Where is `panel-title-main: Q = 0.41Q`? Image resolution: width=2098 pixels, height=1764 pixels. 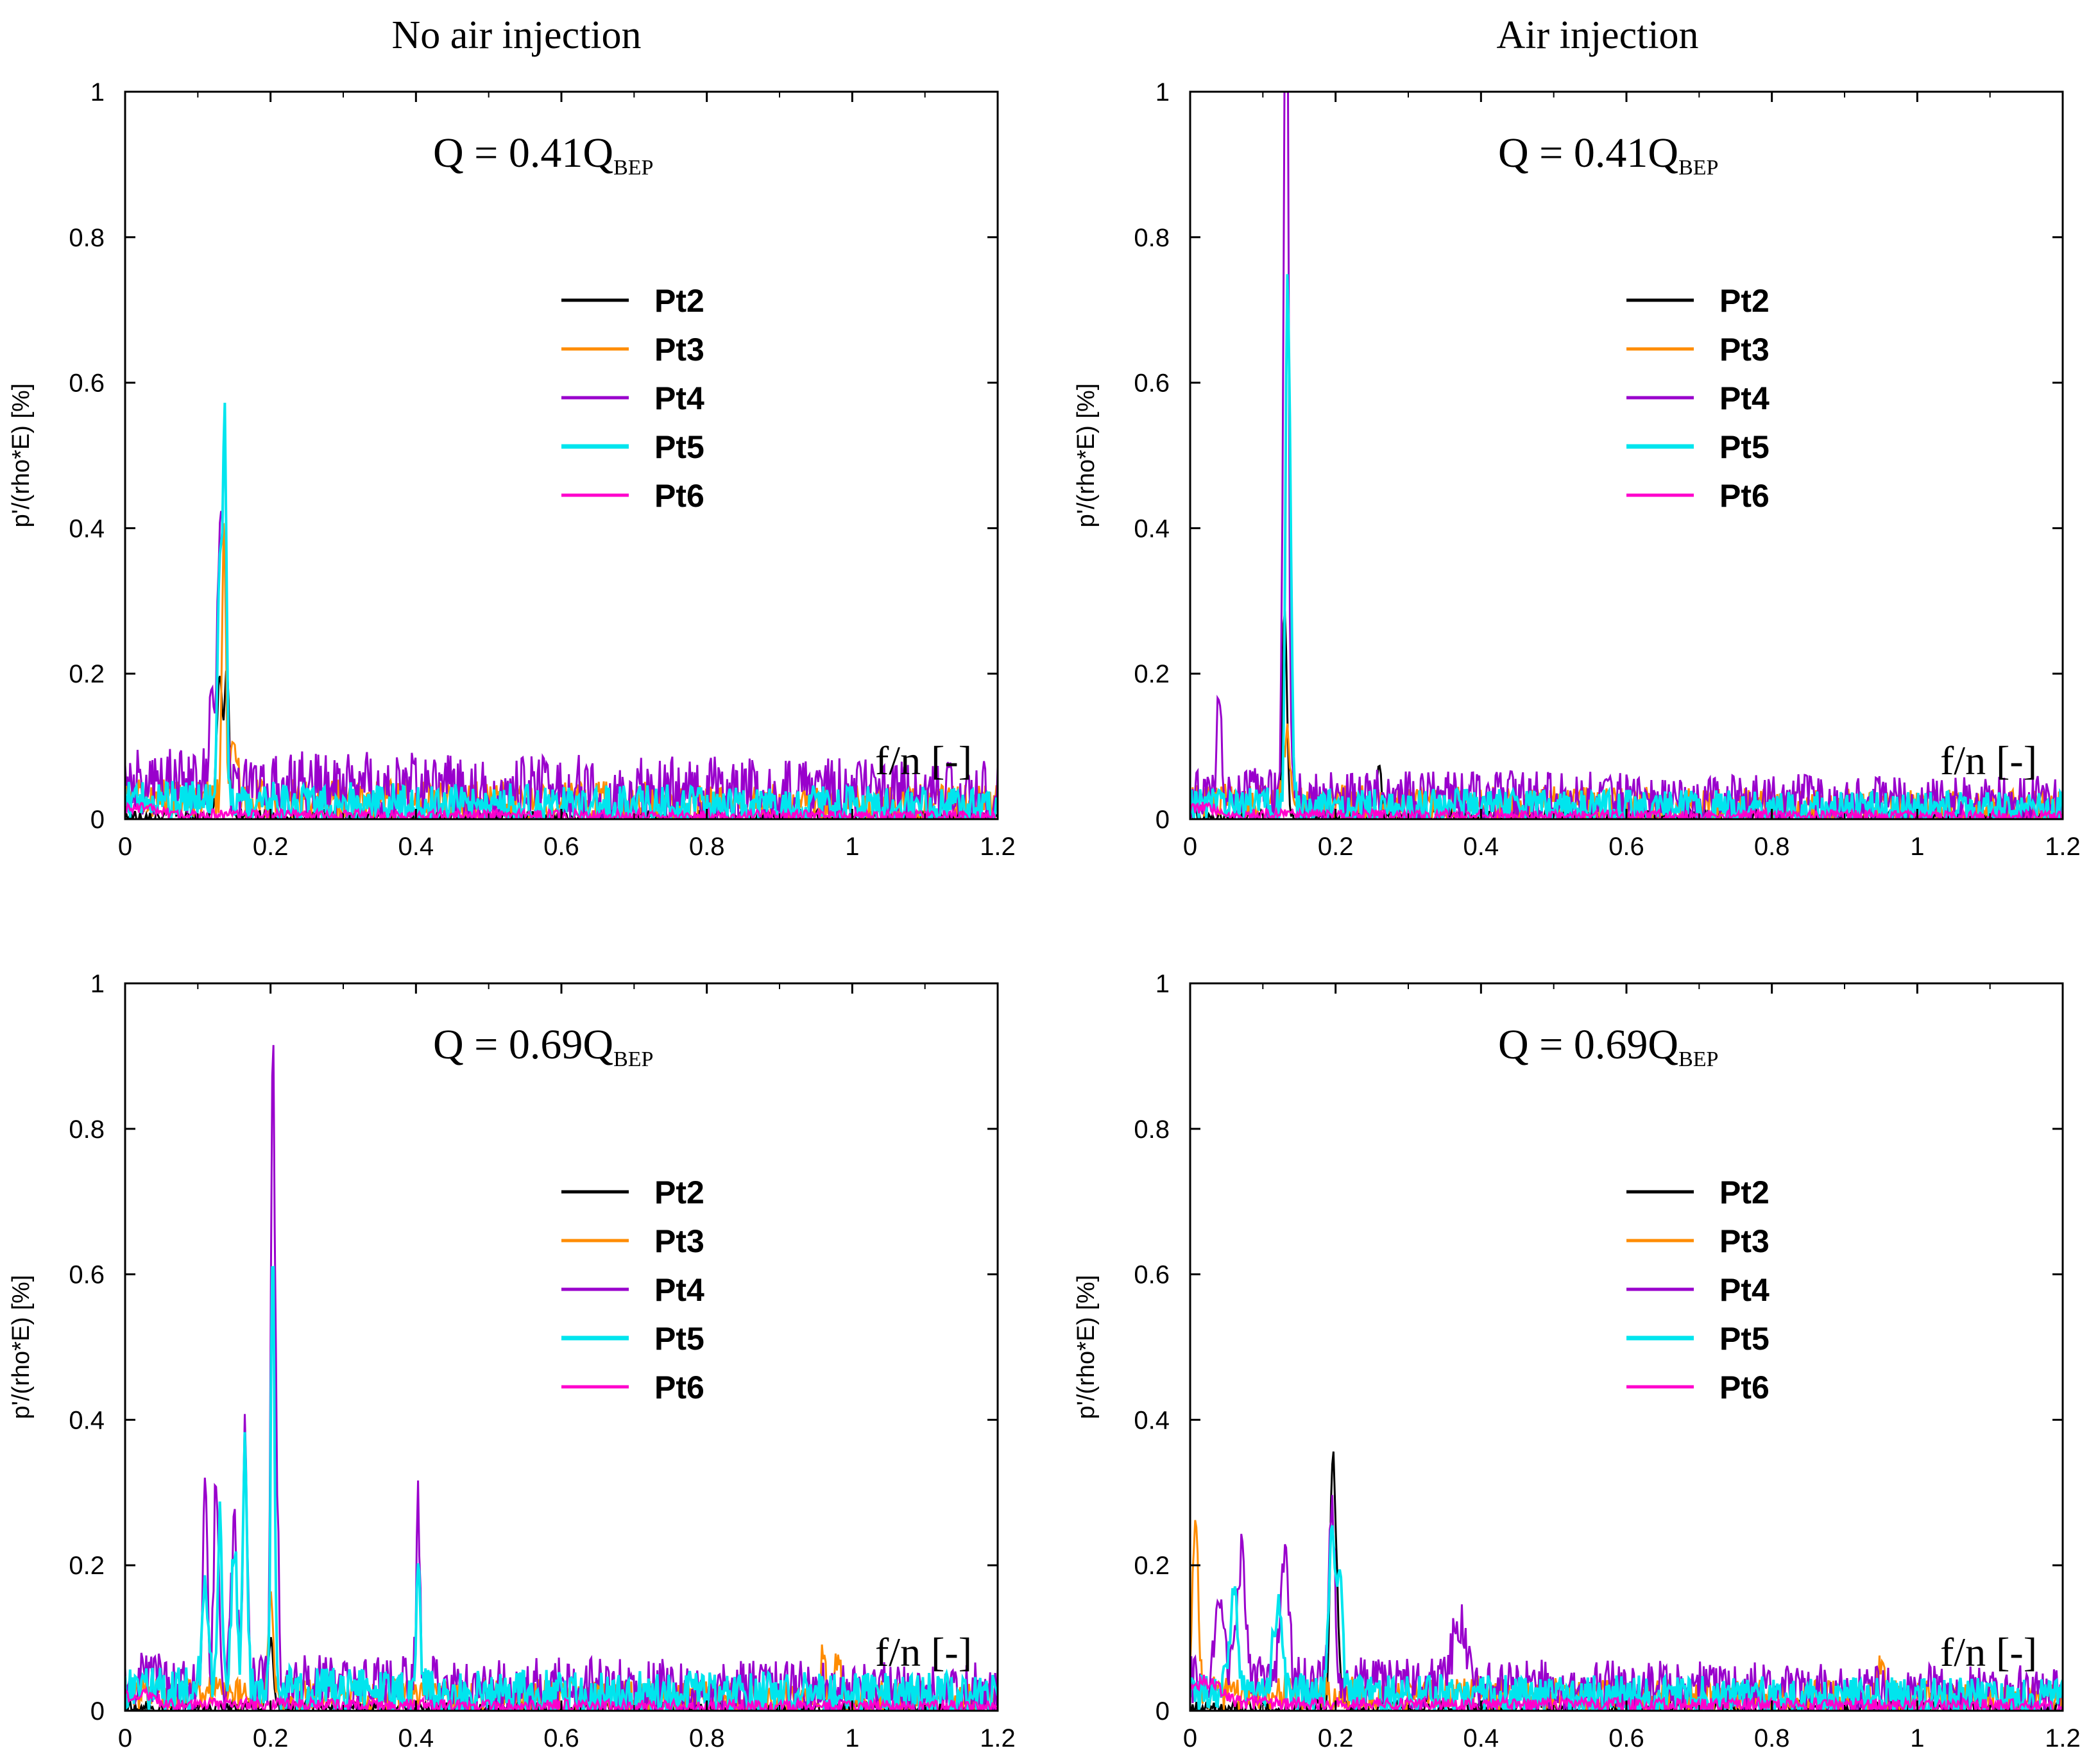 panel-title-main: Q = 0.41Q is located at coordinates (523, 153).